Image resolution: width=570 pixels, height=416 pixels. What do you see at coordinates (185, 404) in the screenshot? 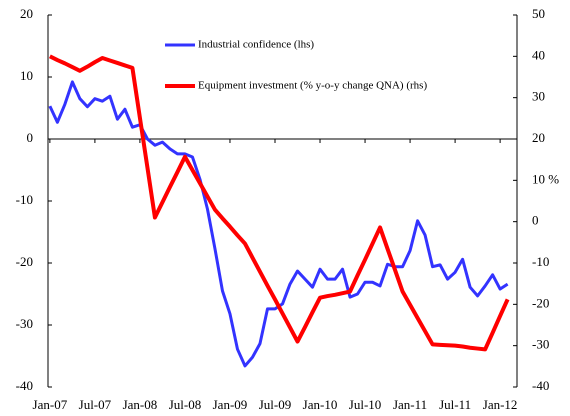
I see `x-tick-label: Jul-08` at bounding box center [185, 404].